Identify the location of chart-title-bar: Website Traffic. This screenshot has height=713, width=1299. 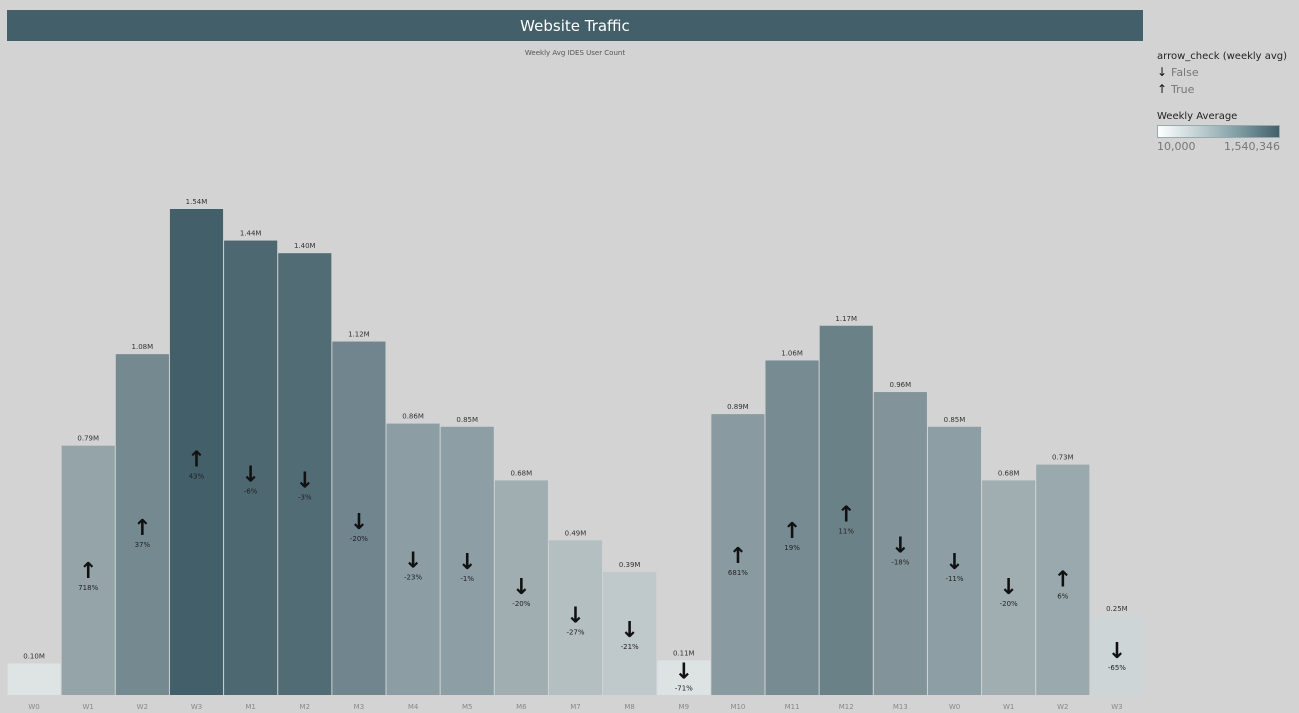
(575, 25).